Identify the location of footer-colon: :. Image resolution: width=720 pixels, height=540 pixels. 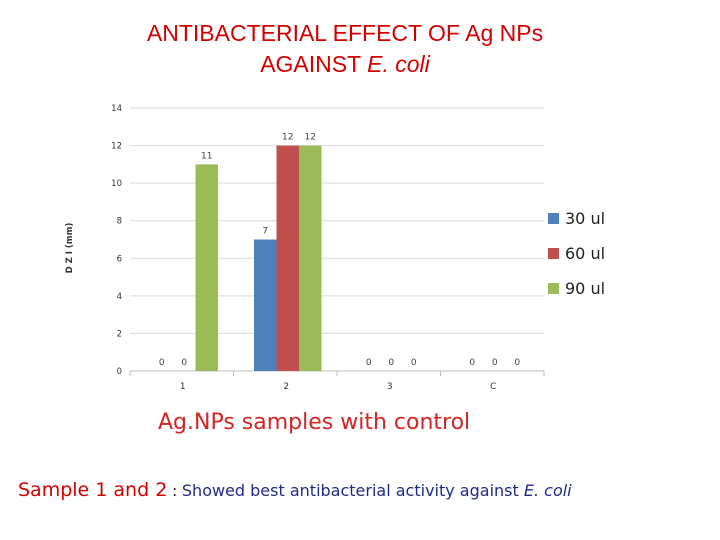
(174, 491).